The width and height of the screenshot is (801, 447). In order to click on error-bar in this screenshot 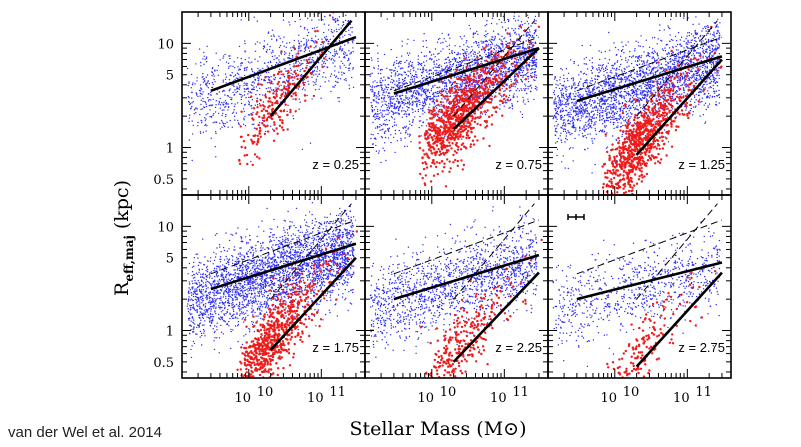, I will do `click(576, 217)`.